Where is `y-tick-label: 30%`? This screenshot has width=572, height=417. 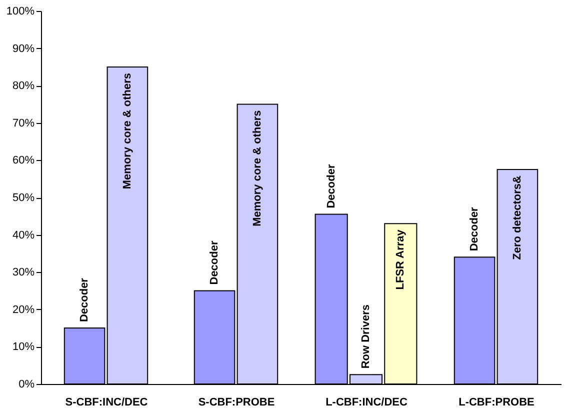 y-tick-label: 30% is located at coordinates (23, 272).